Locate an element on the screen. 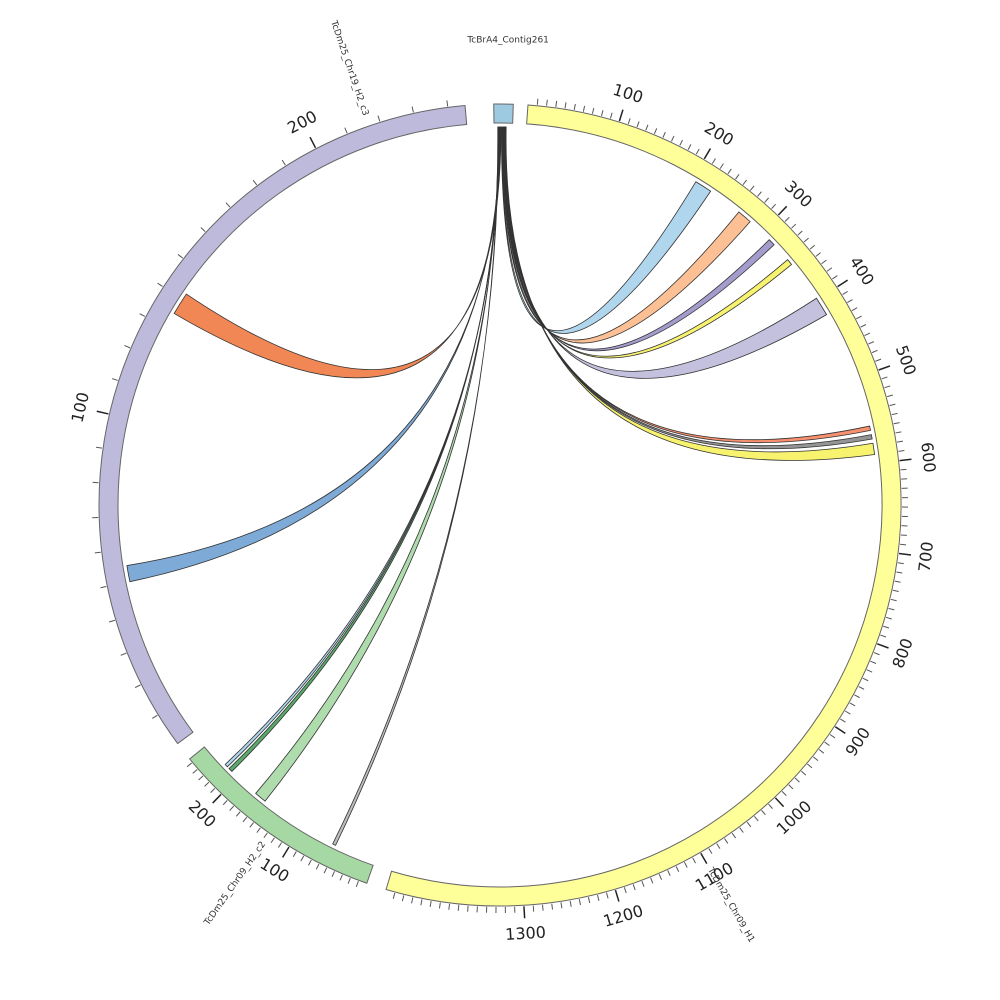  tick-label-h1-900: 900 is located at coordinates (857, 742).